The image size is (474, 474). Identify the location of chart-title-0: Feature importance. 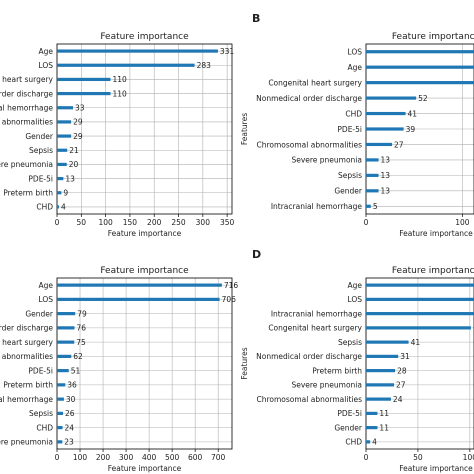
(144, 37).